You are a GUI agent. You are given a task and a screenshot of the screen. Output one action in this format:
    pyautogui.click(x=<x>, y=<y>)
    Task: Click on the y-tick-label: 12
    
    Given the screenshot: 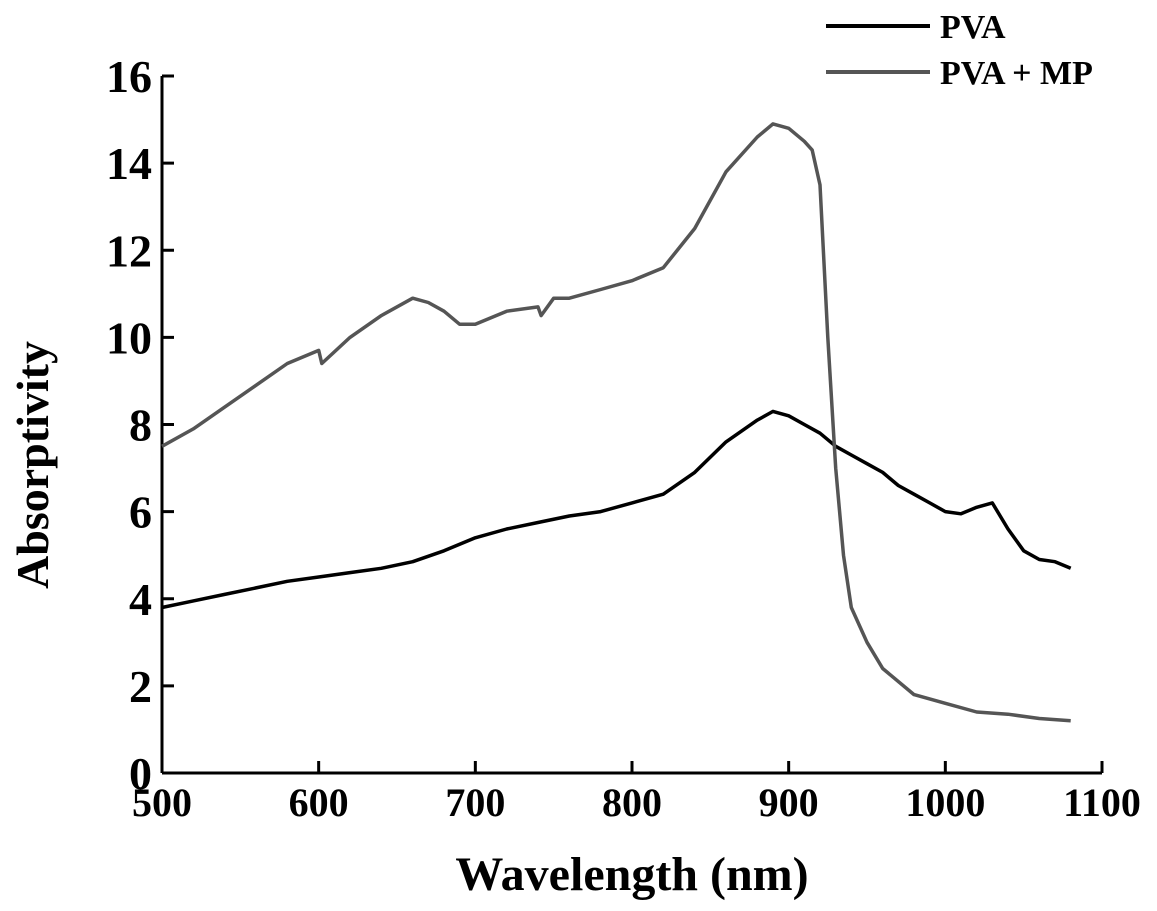 What is the action you would take?
    pyautogui.click(x=129, y=250)
    